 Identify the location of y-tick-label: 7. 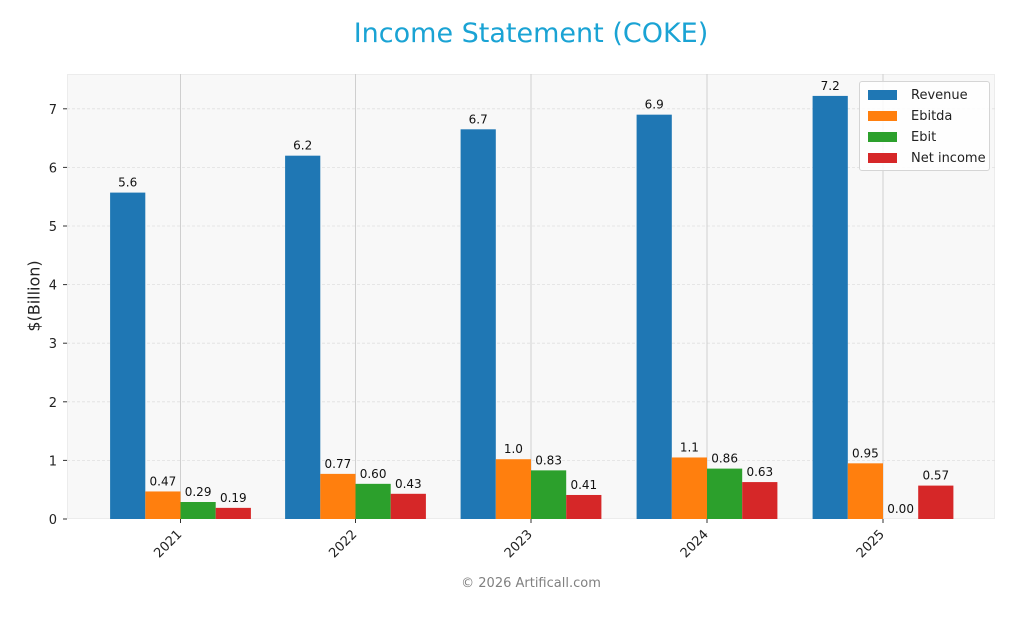
(53, 110).